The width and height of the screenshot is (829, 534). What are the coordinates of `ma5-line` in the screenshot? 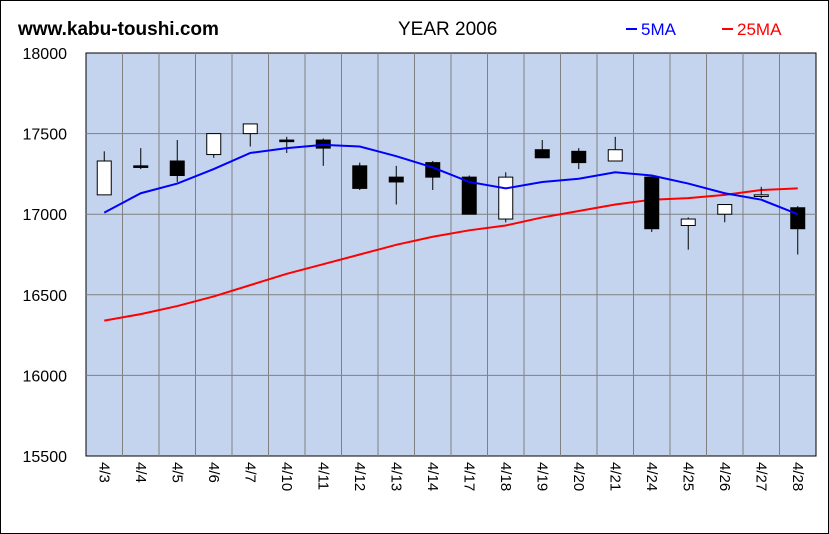 It's located at (451, 179).